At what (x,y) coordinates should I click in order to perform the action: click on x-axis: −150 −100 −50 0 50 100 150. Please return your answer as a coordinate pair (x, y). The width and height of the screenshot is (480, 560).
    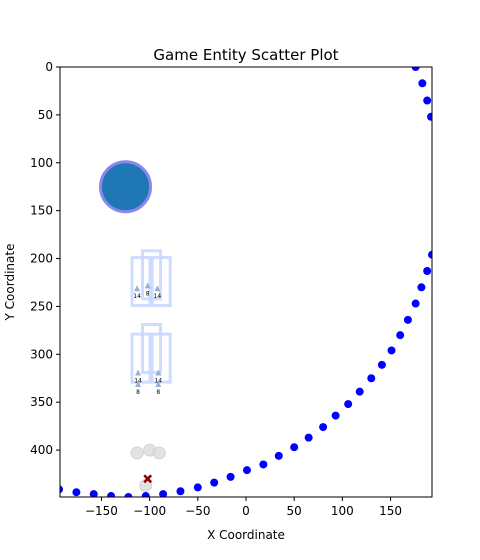
    Looking at the image, I should click on (243, 507).